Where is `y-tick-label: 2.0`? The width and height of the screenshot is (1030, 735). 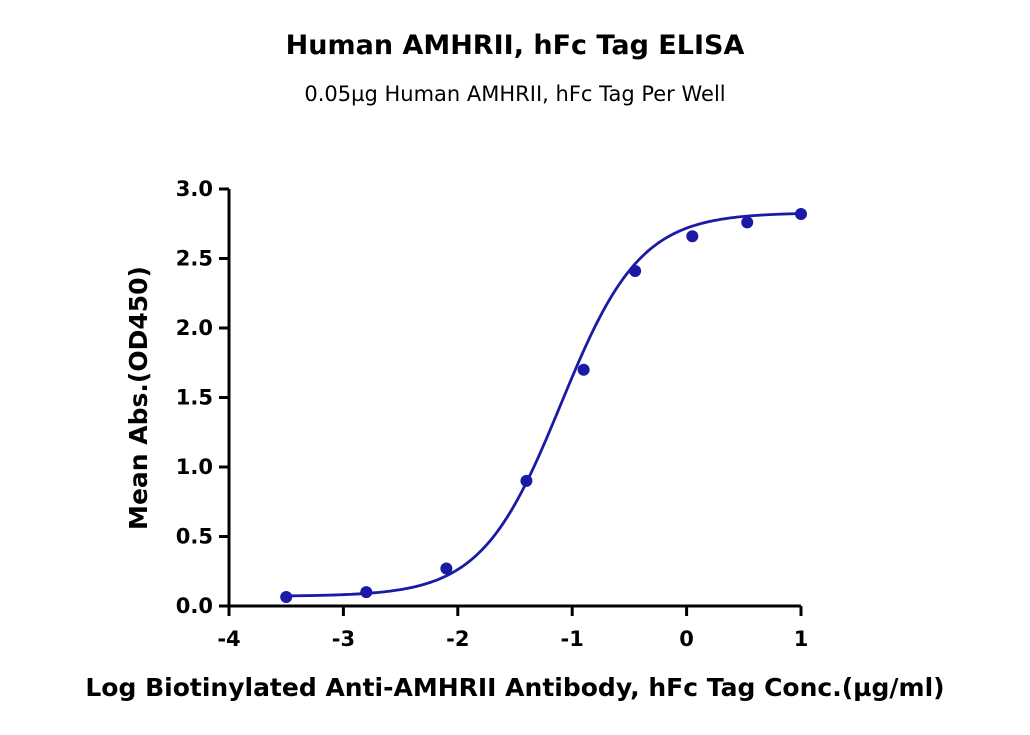 y-tick-label: 2.0 is located at coordinates (194, 328).